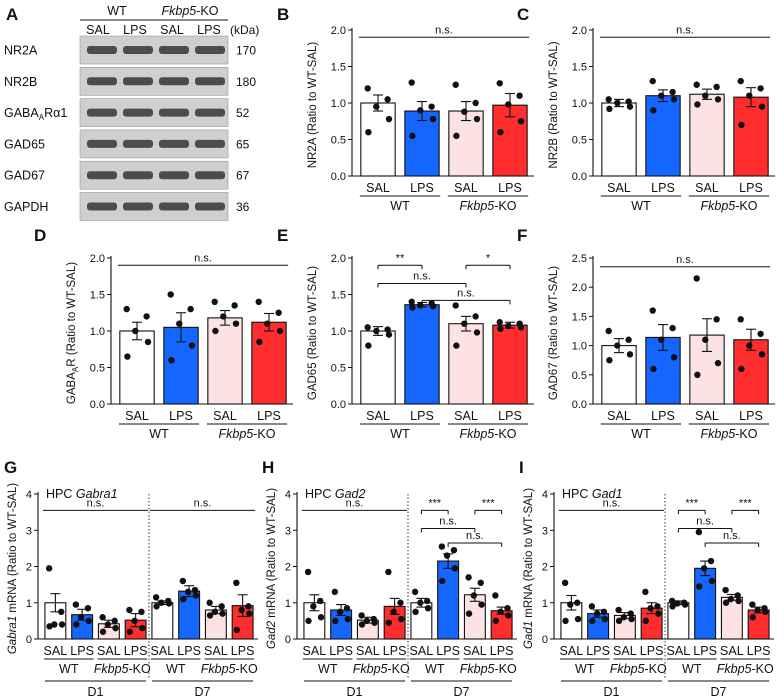 This screenshot has height=698, width=784. Describe the element at coordinates (462, 691) in the screenshot. I see `day-label-D7: D7` at that location.